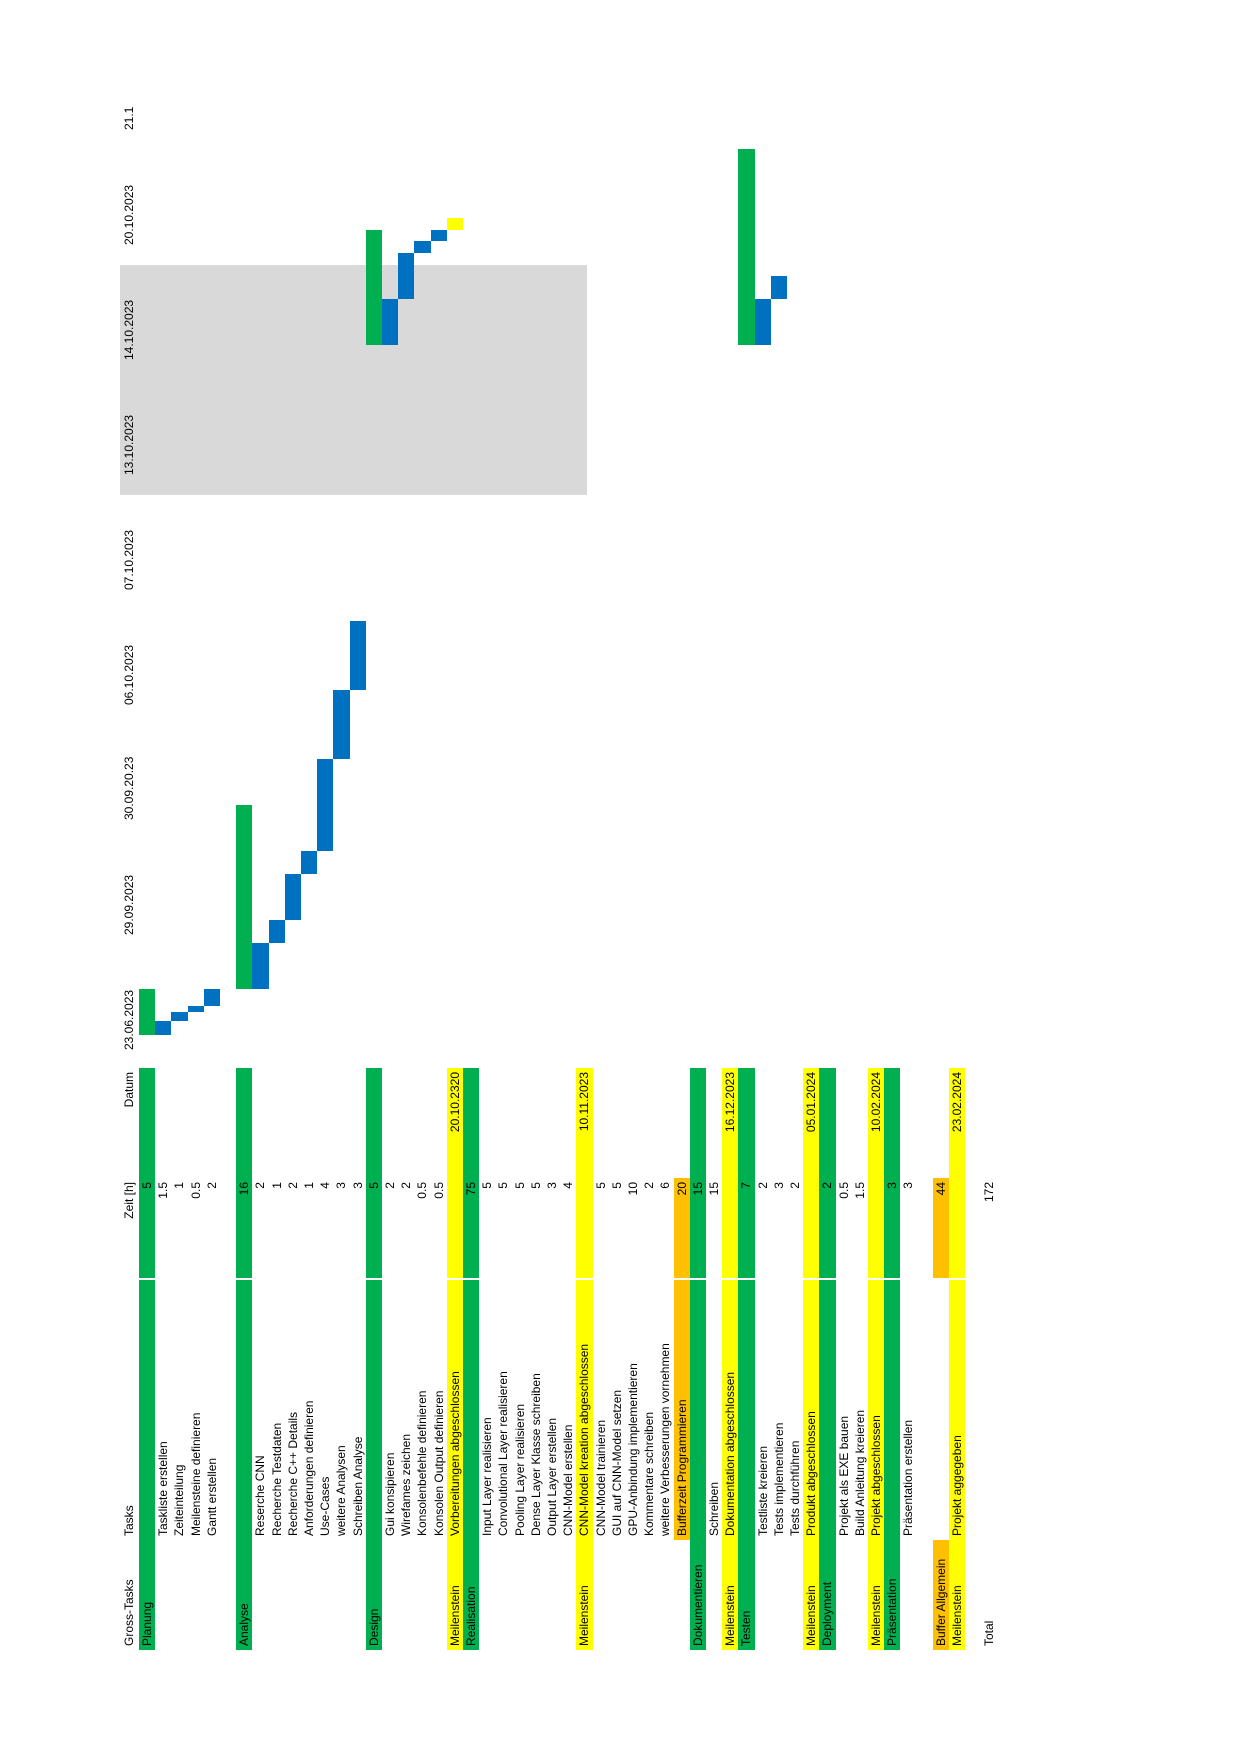 This screenshot has height=1754, width=1240. What do you see at coordinates (633, 1189) in the screenshot?
I see `zeit-cell: 10` at bounding box center [633, 1189].